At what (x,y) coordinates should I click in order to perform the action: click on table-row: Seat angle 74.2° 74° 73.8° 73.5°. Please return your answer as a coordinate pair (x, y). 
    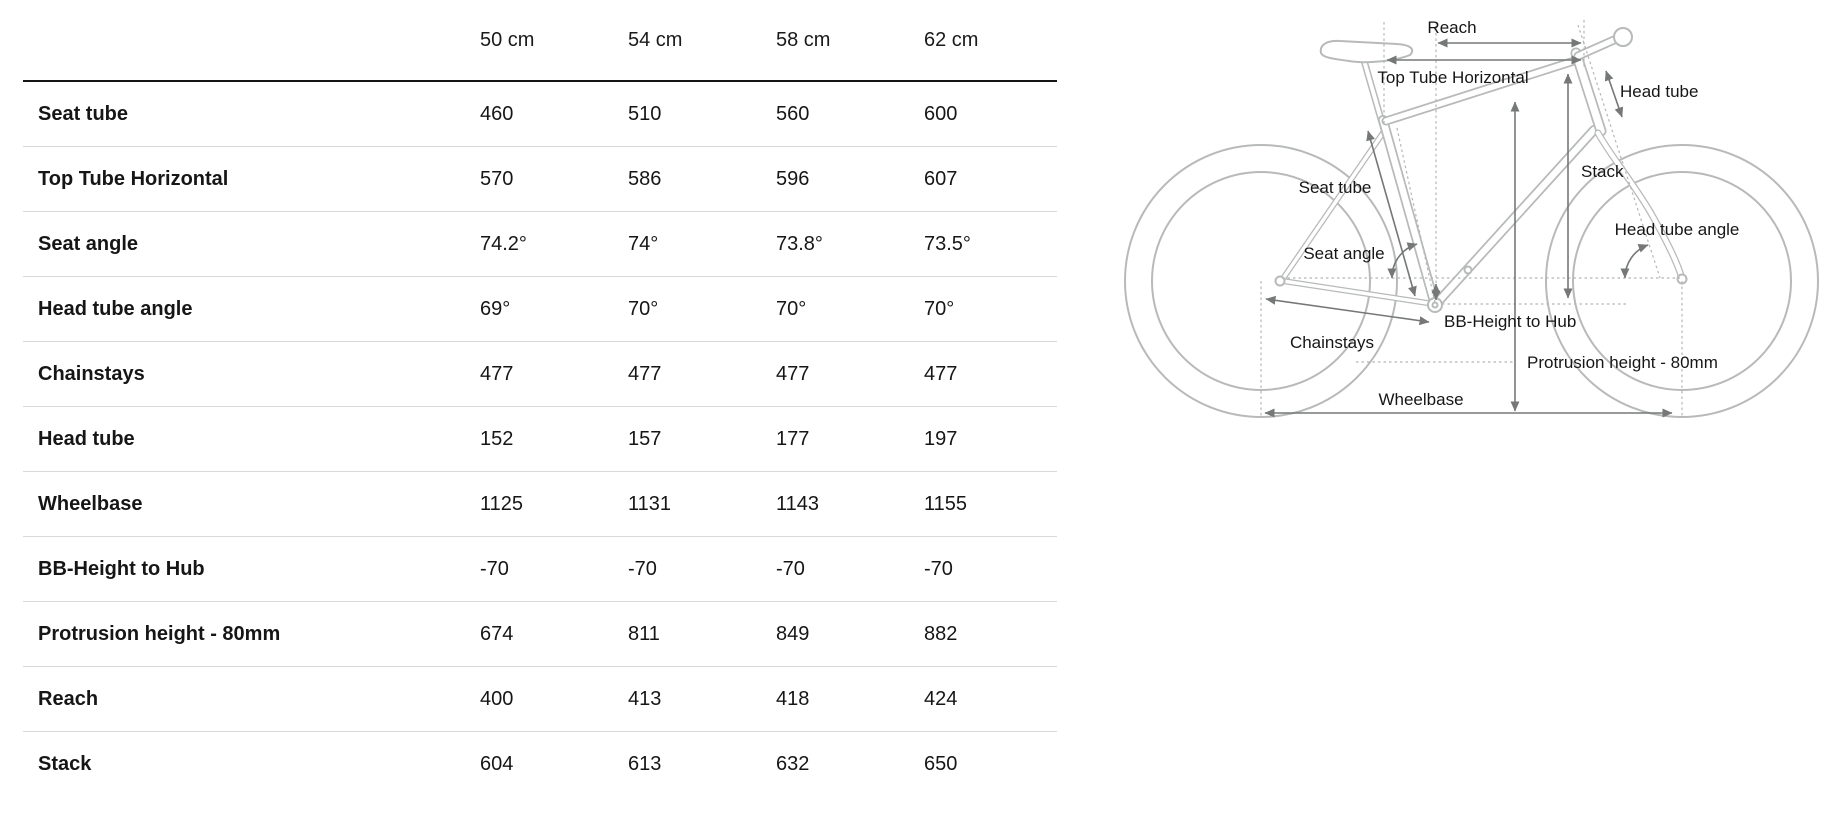
    Looking at the image, I should click on (540, 244).